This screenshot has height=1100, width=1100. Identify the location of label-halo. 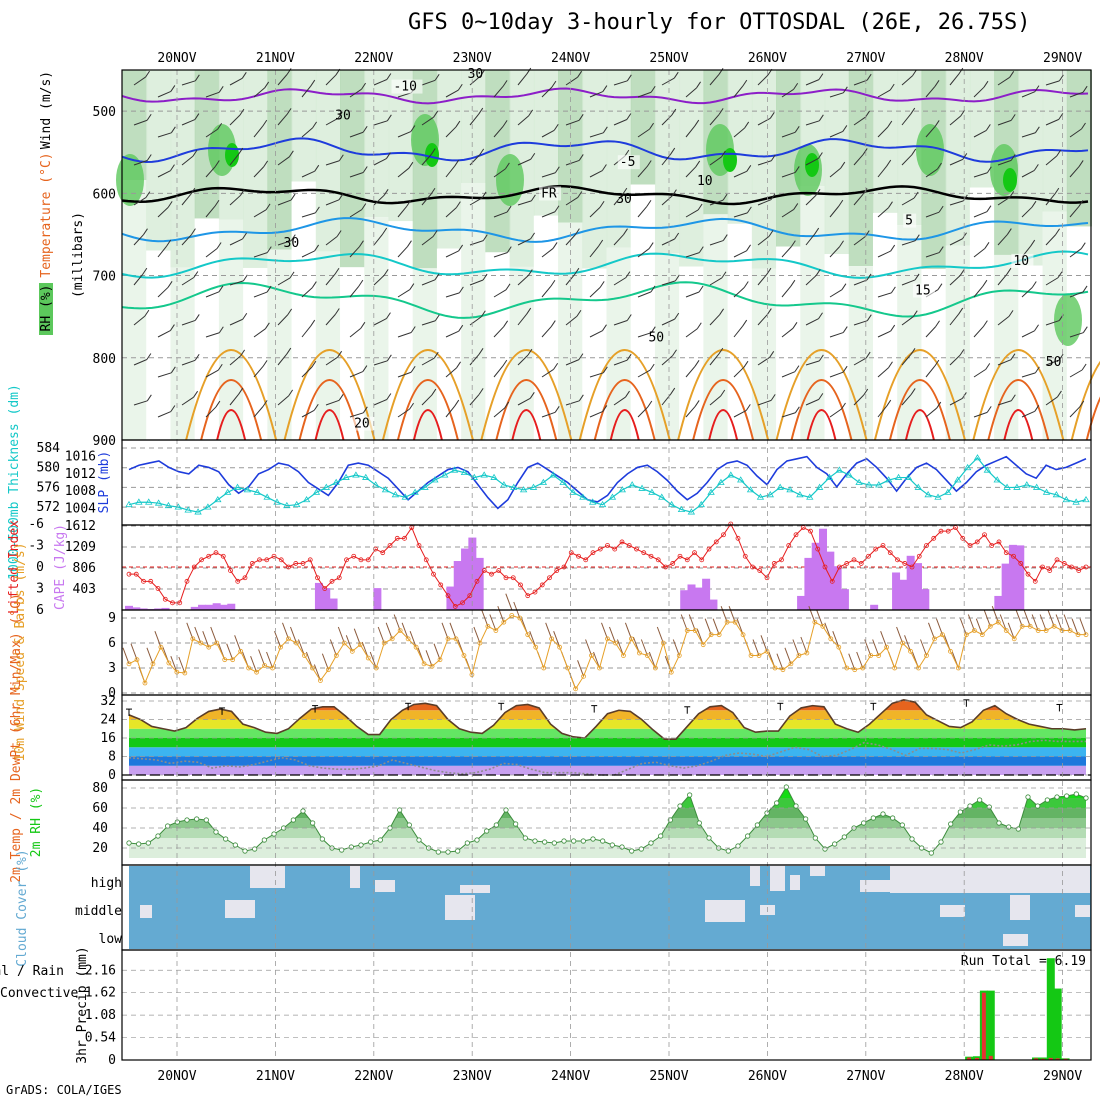
(924, 290).